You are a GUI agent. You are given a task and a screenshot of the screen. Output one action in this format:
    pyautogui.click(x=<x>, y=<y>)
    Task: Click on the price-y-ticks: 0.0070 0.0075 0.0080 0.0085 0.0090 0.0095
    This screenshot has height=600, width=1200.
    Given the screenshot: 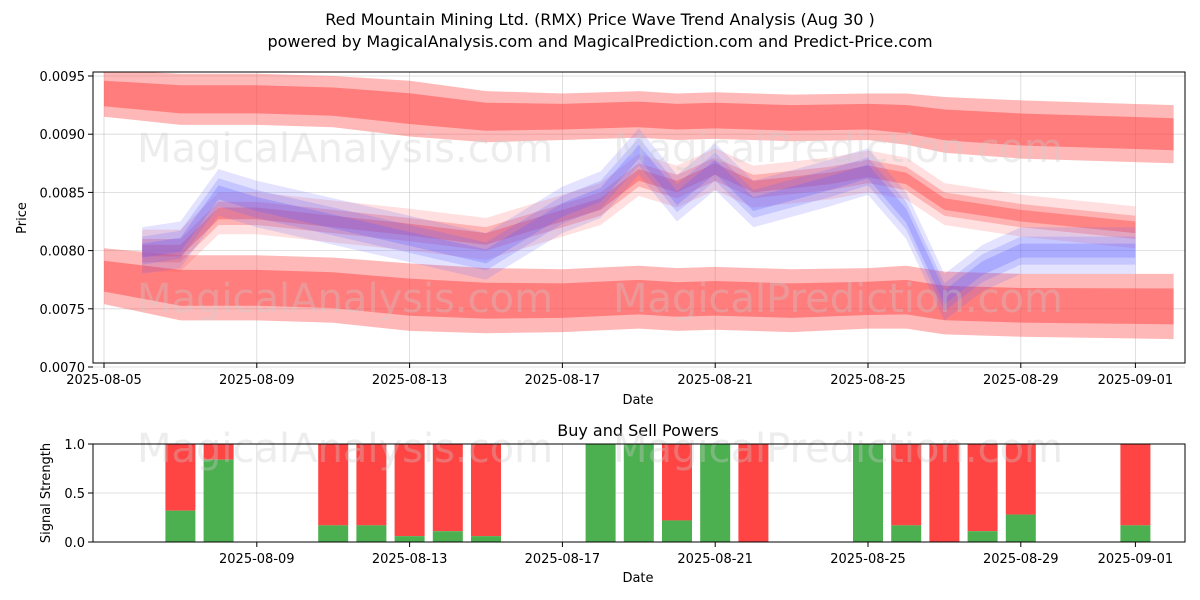 What is the action you would take?
    pyautogui.click(x=66, y=223)
    